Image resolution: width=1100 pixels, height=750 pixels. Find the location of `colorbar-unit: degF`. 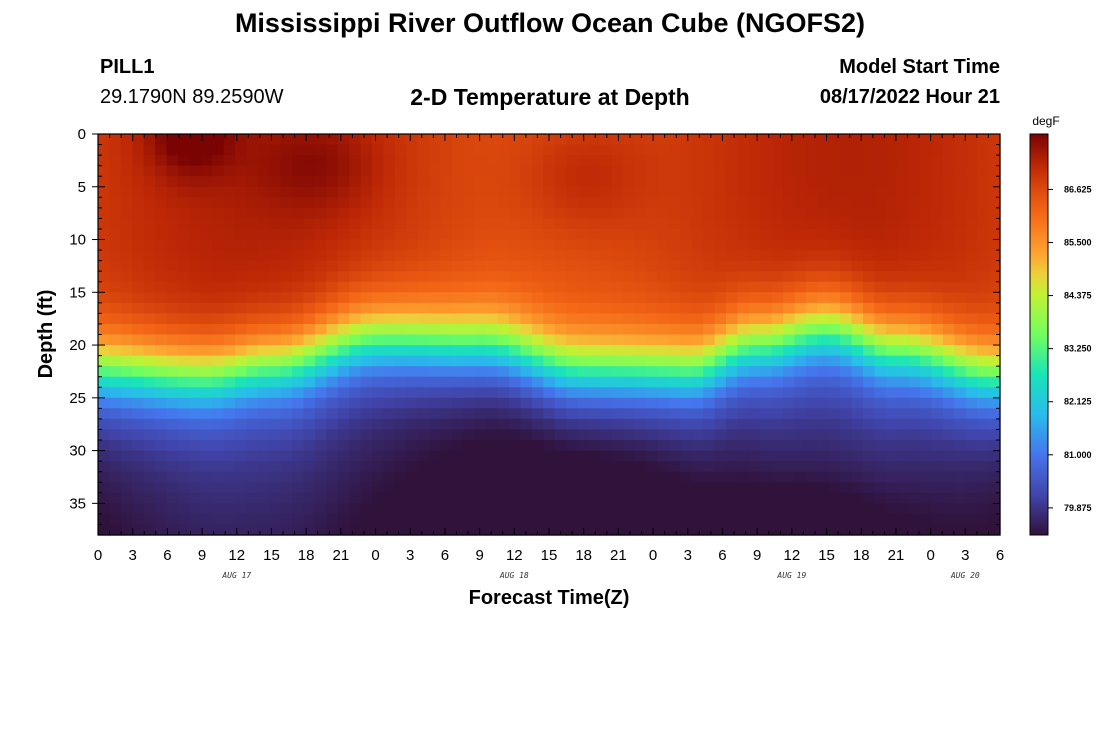

colorbar-unit: degF is located at coordinates (1045, 121).